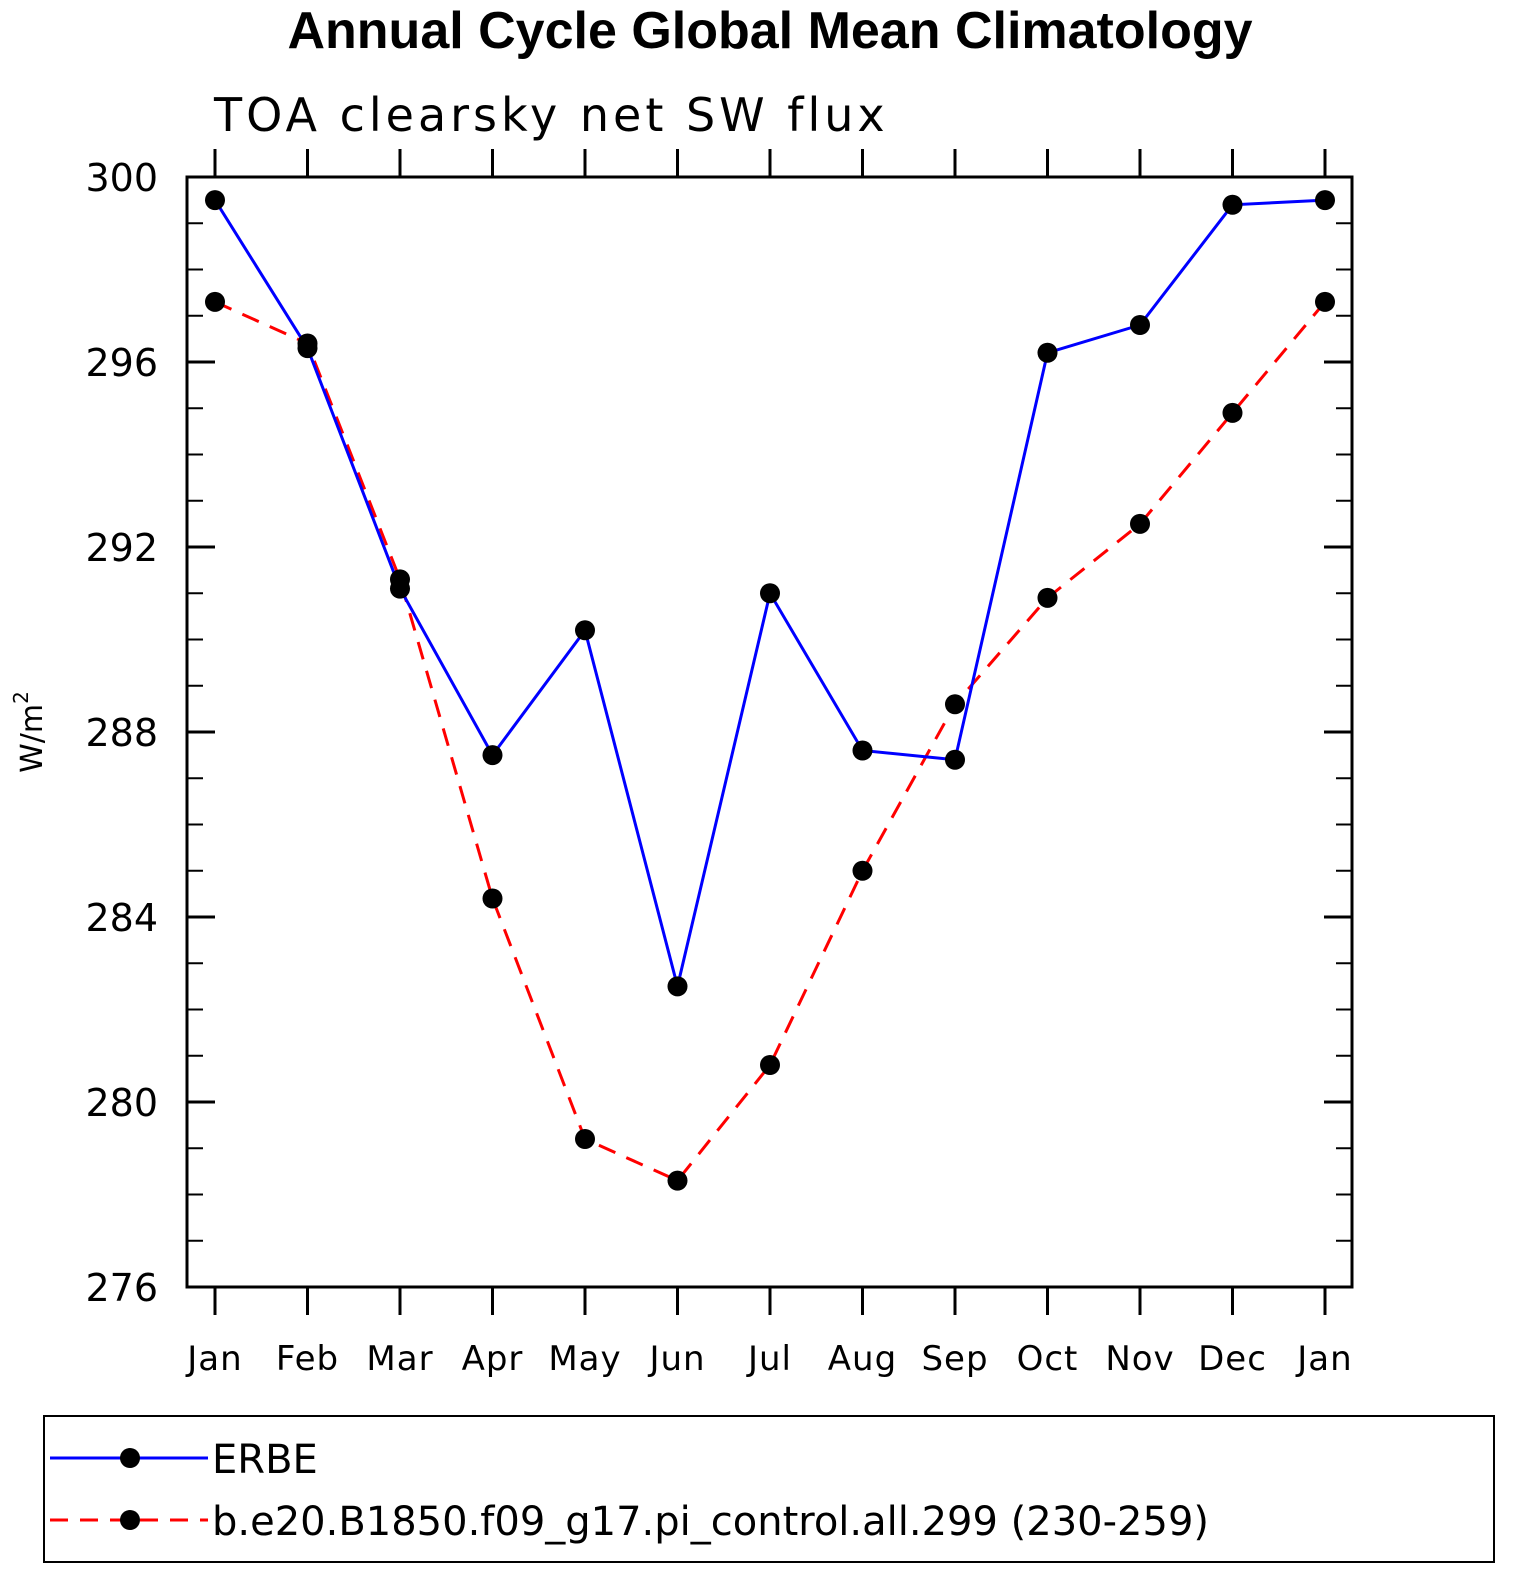 Image resolution: width=1514 pixels, height=1582 pixels. Describe the element at coordinates (769, 1359) in the screenshot. I see `x-tick-label: Jul` at that location.